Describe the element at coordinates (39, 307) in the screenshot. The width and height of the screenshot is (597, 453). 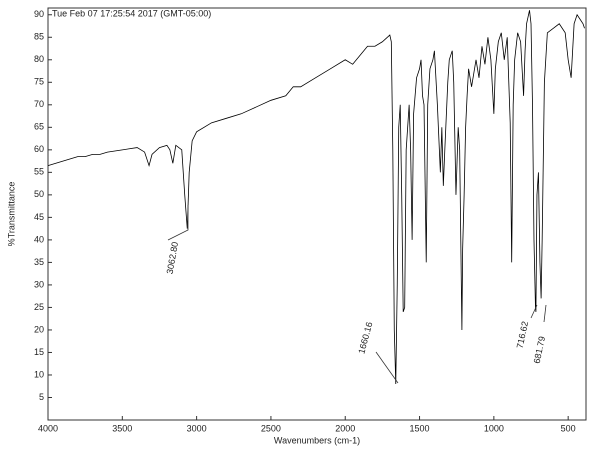
I see `y-tick-label: 25` at that location.